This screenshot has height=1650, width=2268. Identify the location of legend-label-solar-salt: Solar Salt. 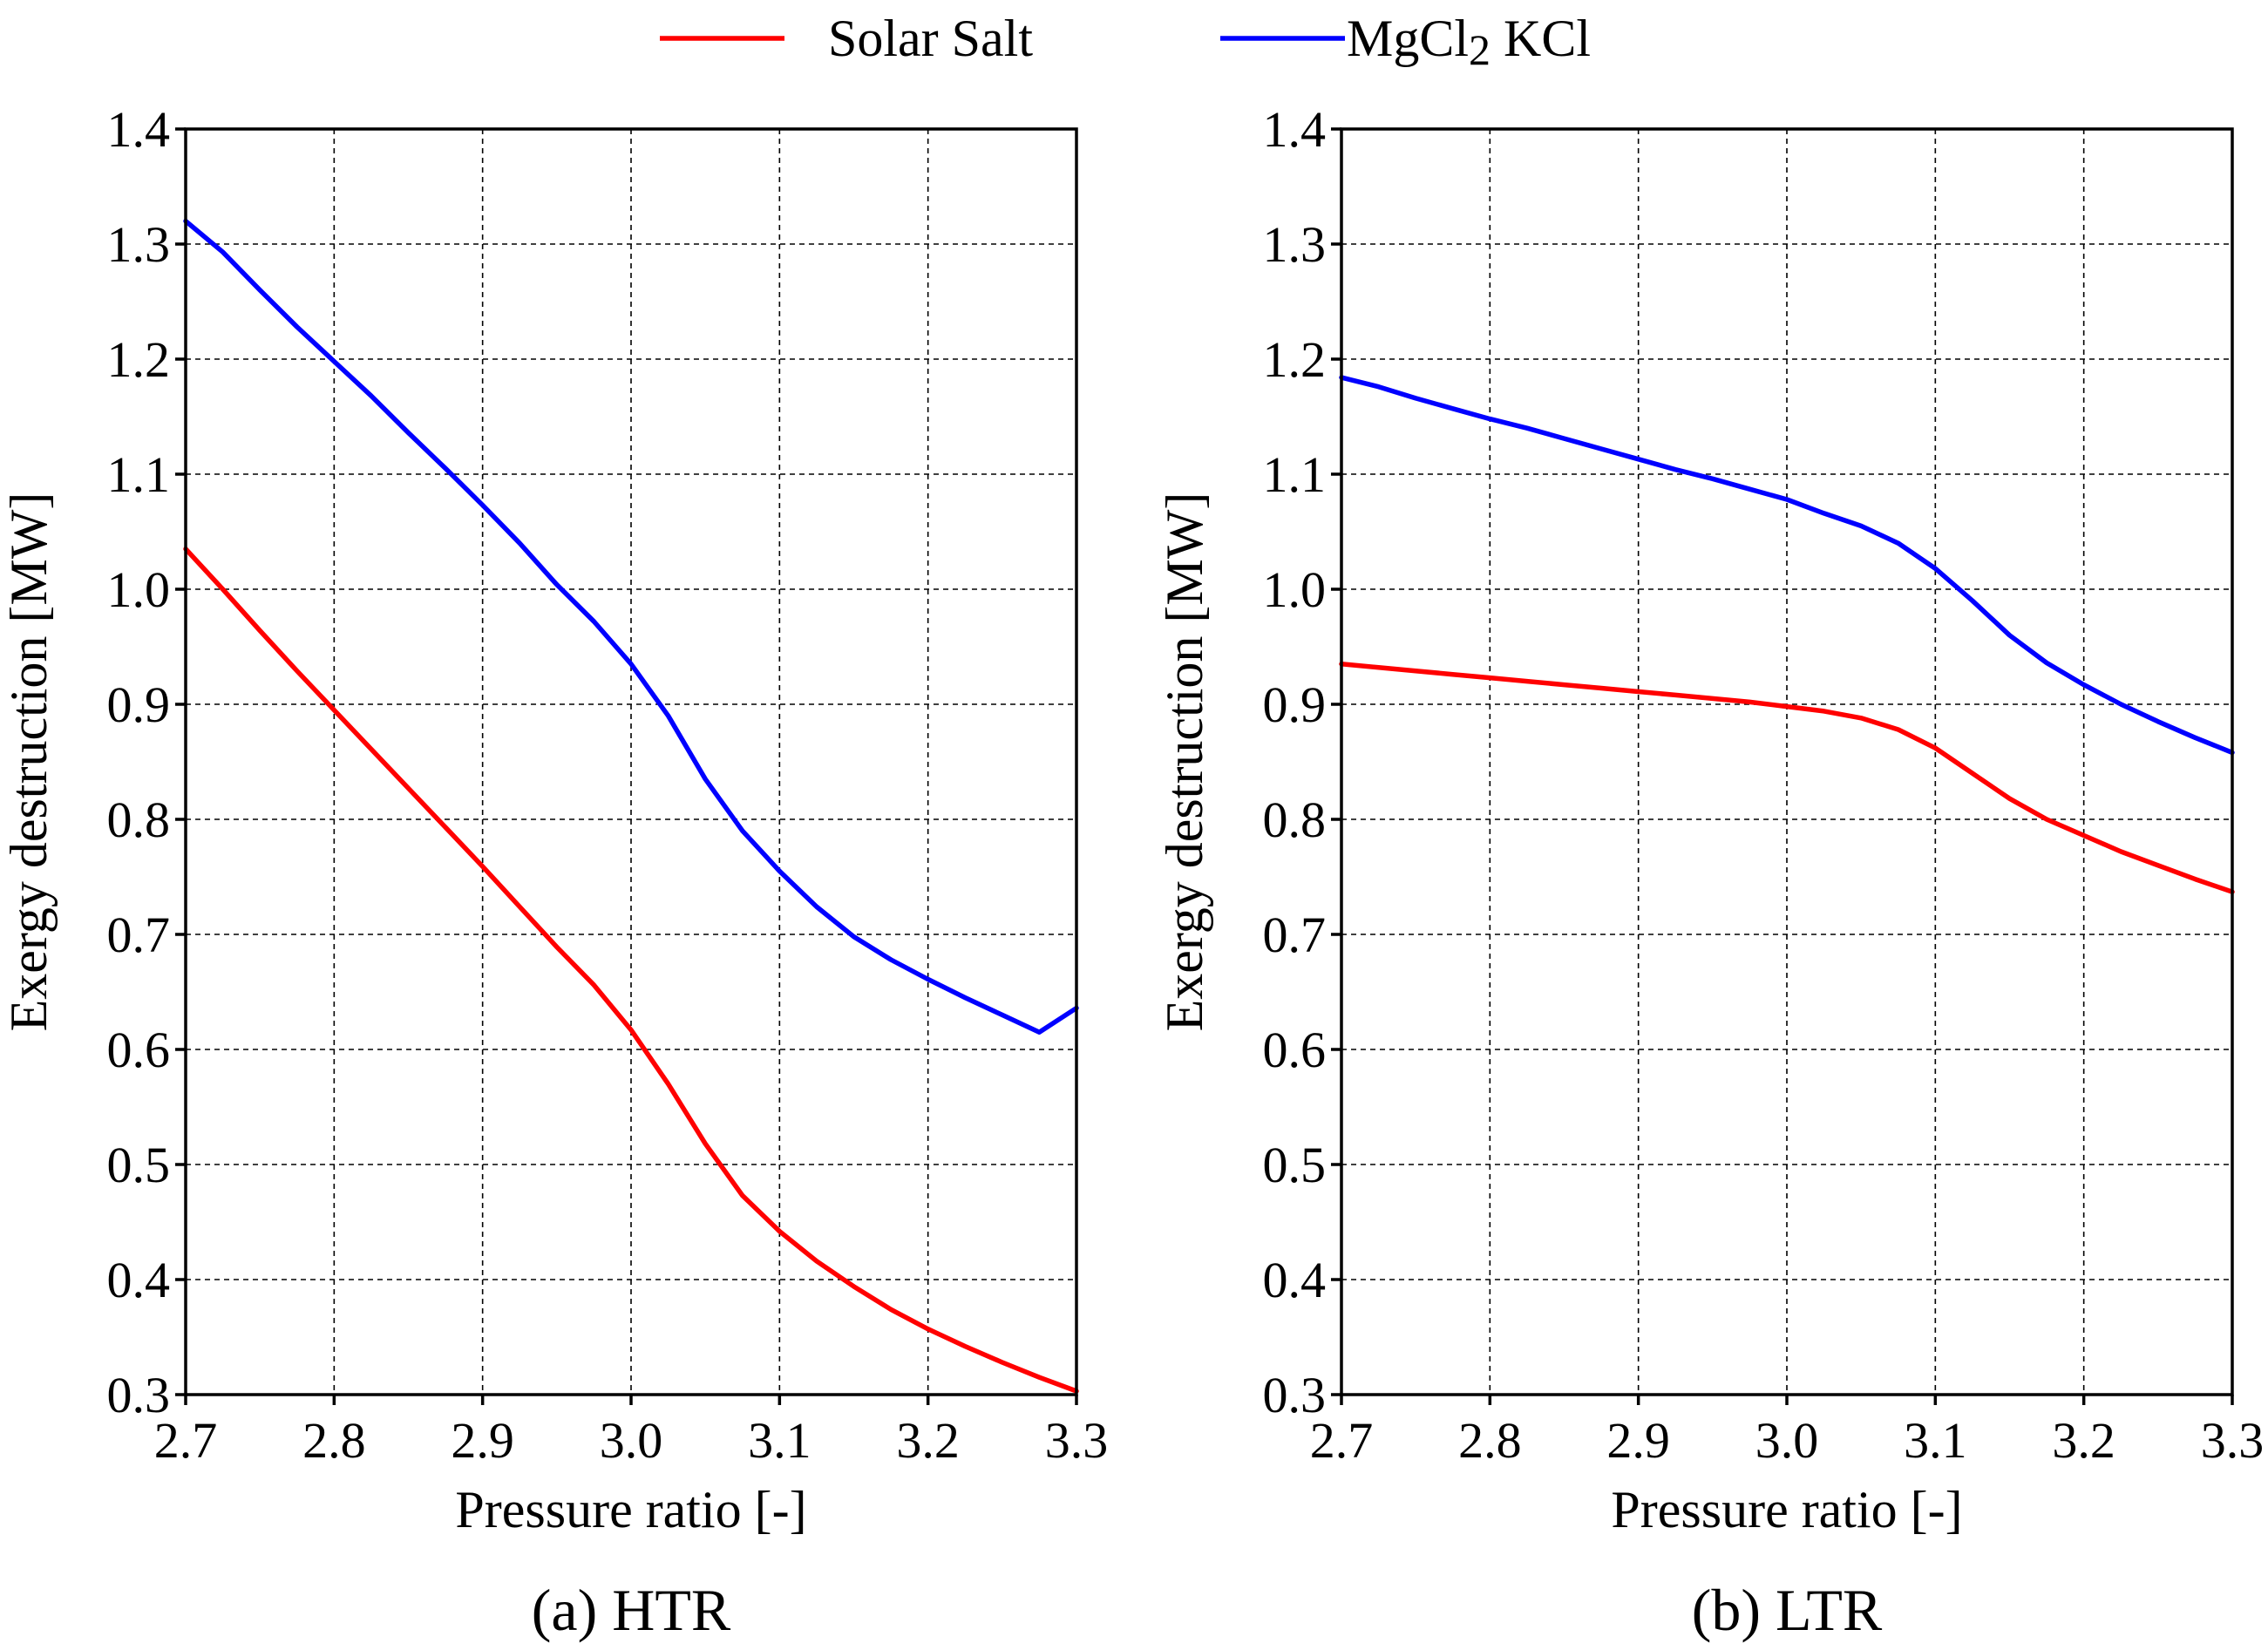
(930, 38).